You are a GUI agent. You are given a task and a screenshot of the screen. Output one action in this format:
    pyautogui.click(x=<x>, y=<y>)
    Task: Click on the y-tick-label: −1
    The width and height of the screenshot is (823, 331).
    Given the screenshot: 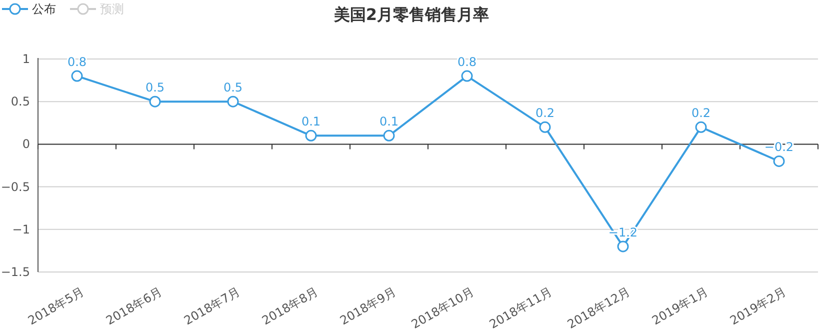 What is the action you would take?
    pyautogui.click(x=21, y=229)
    